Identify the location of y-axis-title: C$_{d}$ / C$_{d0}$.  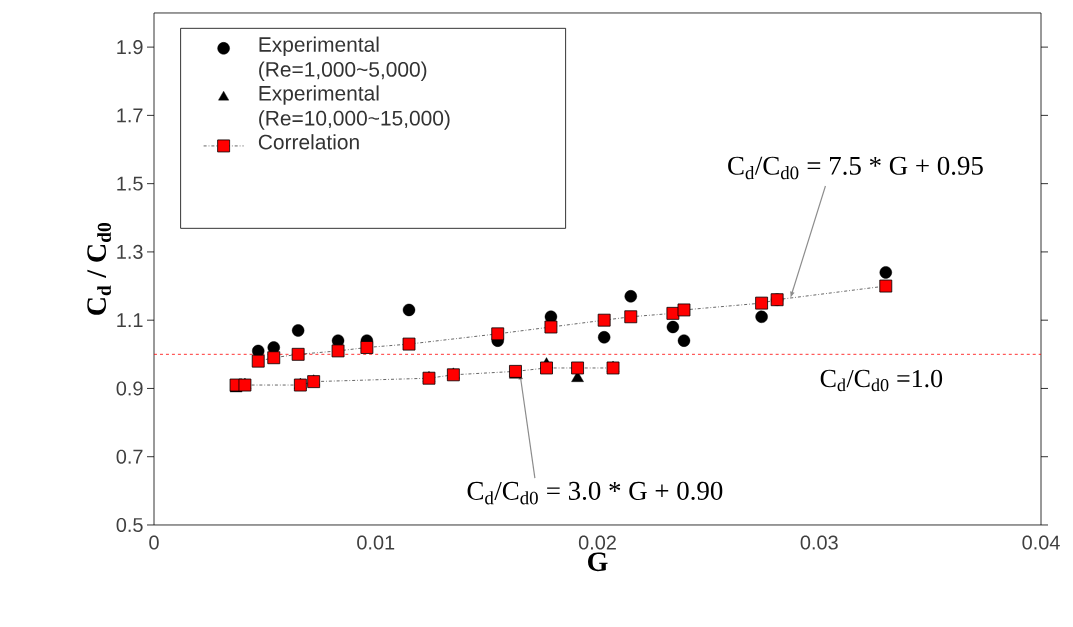
(99, 269).